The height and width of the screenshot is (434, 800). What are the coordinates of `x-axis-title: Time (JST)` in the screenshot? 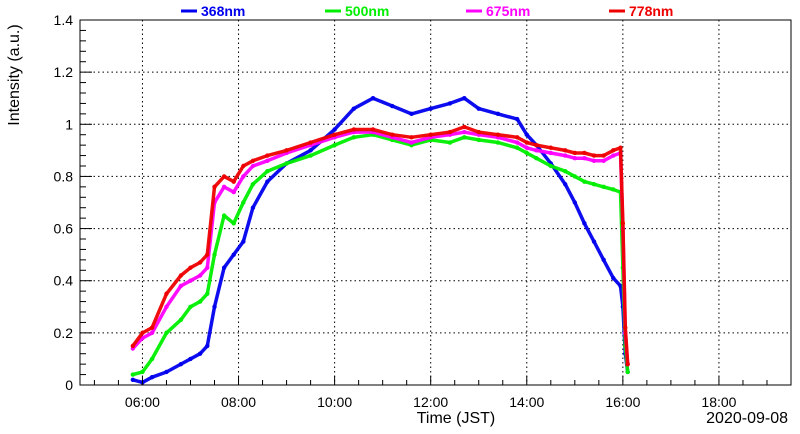 It's located at (456, 418).